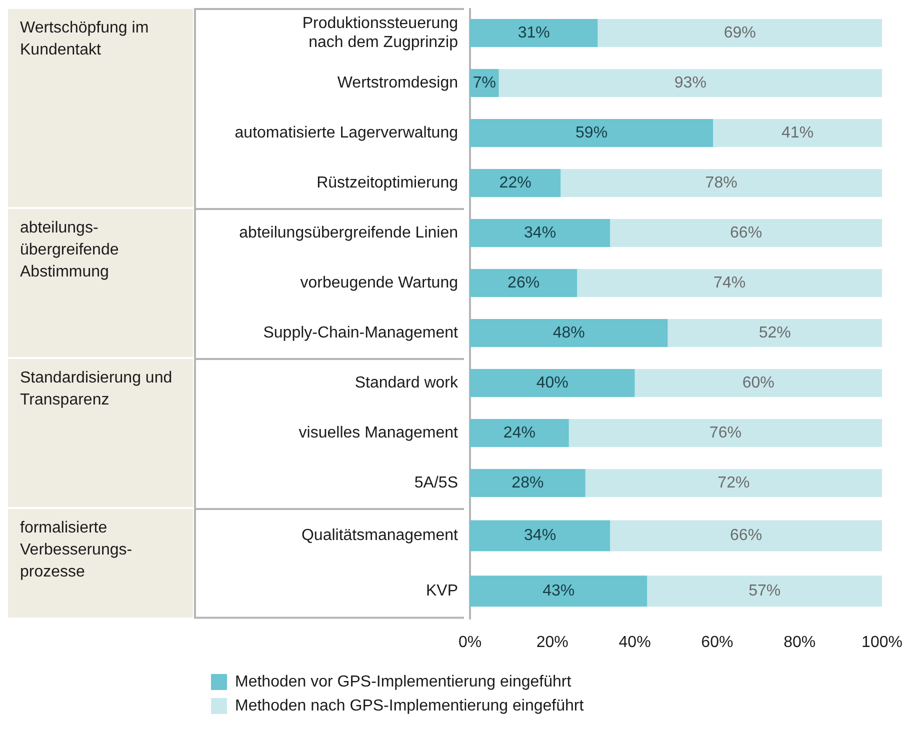 Image resolution: width=914 pixels, height=746 pixels. I want to click on data-label: 40%, so click(552, 383).